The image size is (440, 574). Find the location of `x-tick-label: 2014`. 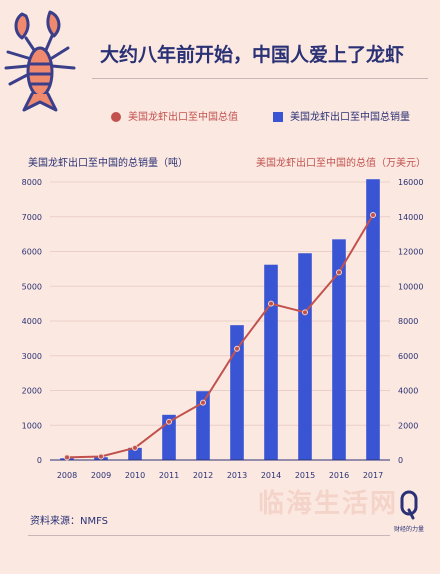

x-tick-label: 2014 is located at coordinates (271, 475).